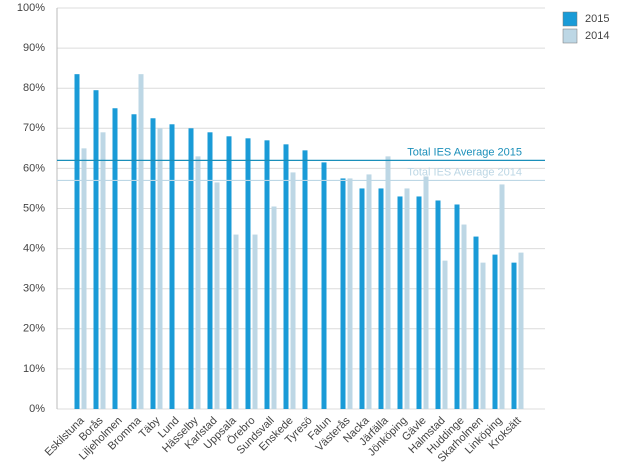 The height and width of the screenshot is (474, 632). I want to click on y-tick-label: 100%, so click(31, 8).